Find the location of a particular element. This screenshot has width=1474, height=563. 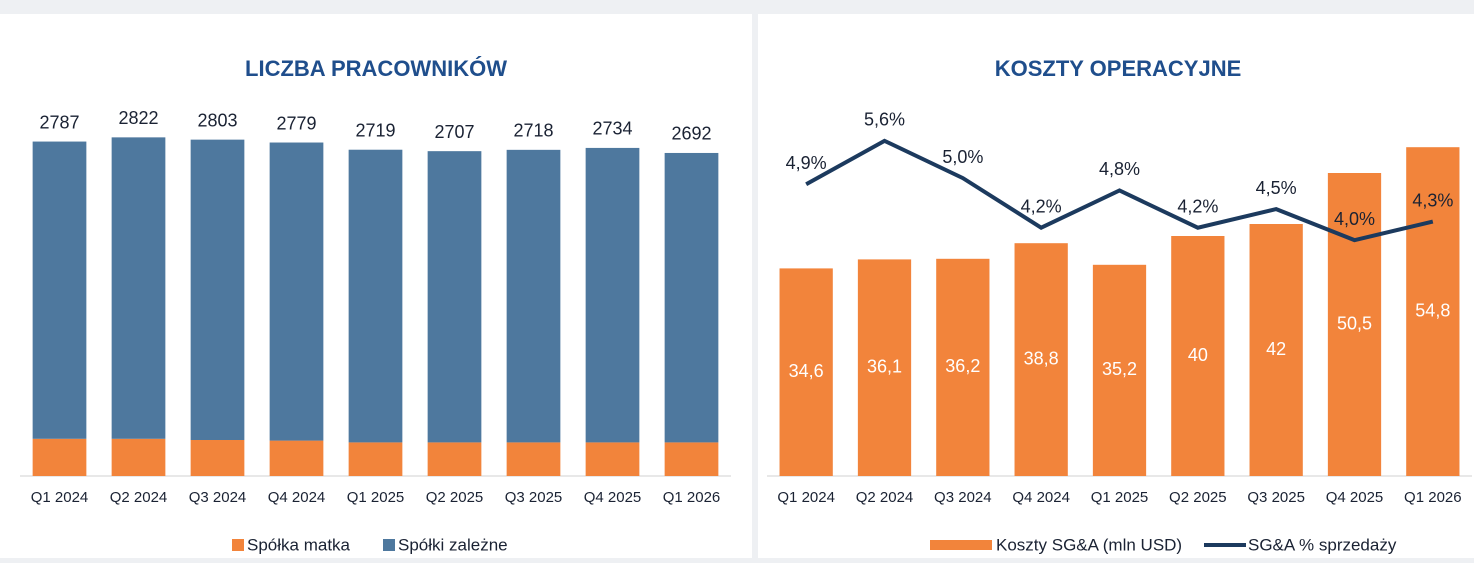

bar-label: 42 is located at coordinates (1276, 349).